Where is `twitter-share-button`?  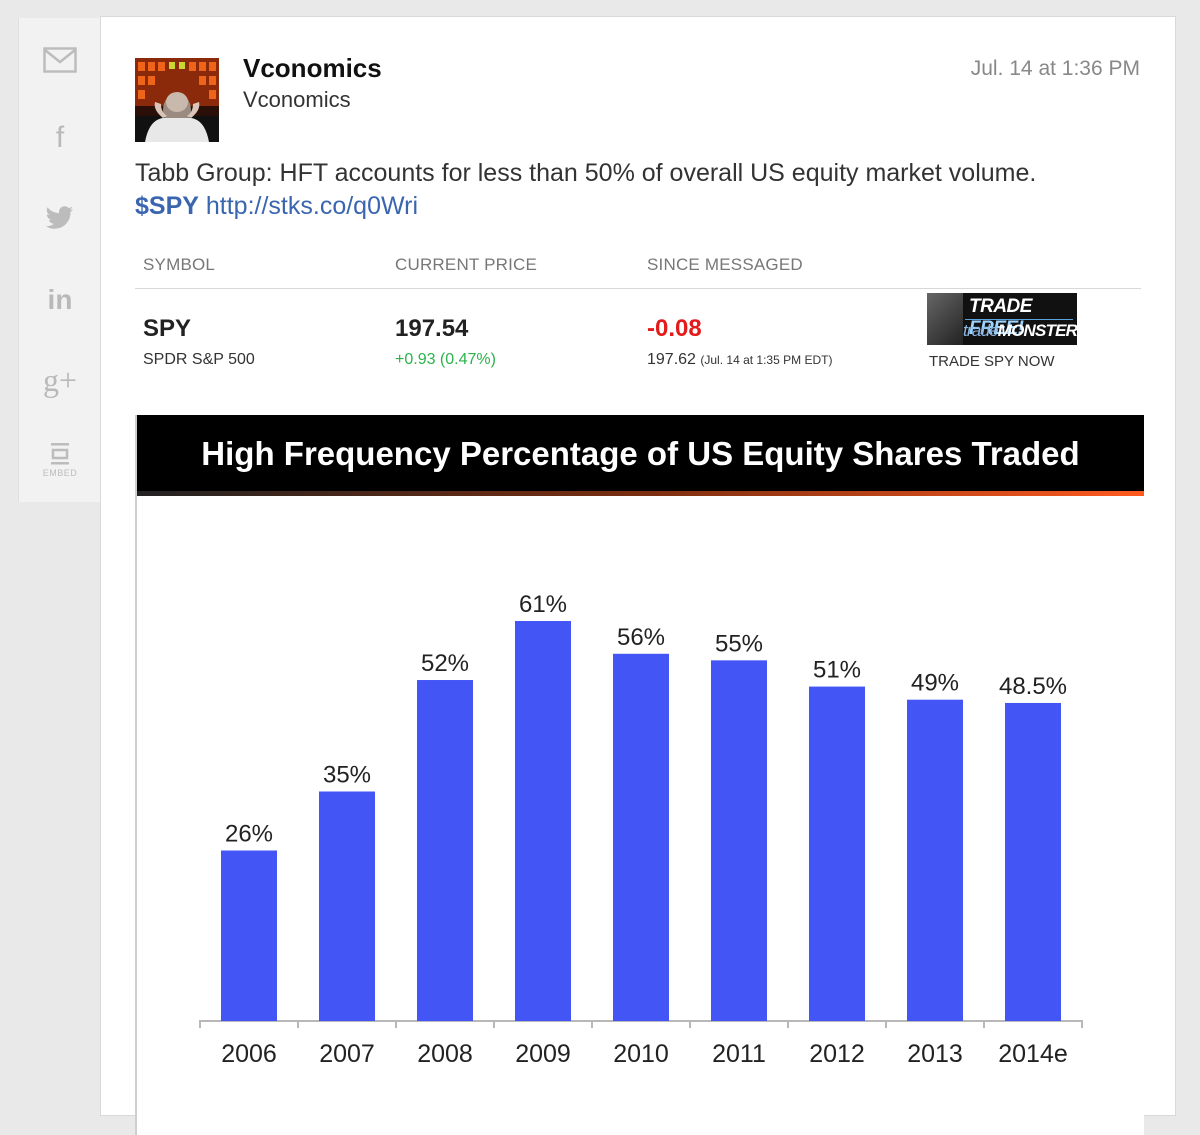 twitter-share-button is located at coordinates (60, 218).